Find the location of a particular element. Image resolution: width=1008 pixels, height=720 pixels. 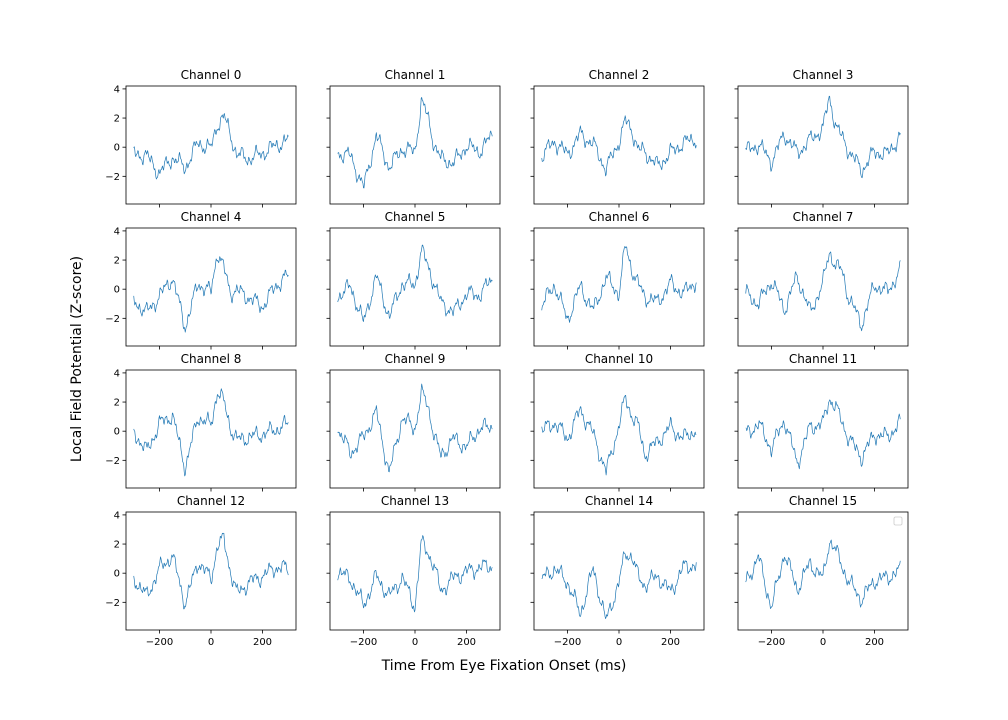

panel-channel-0: Channel 0 −2 0 2 4 is located at coordinates (201, 138).